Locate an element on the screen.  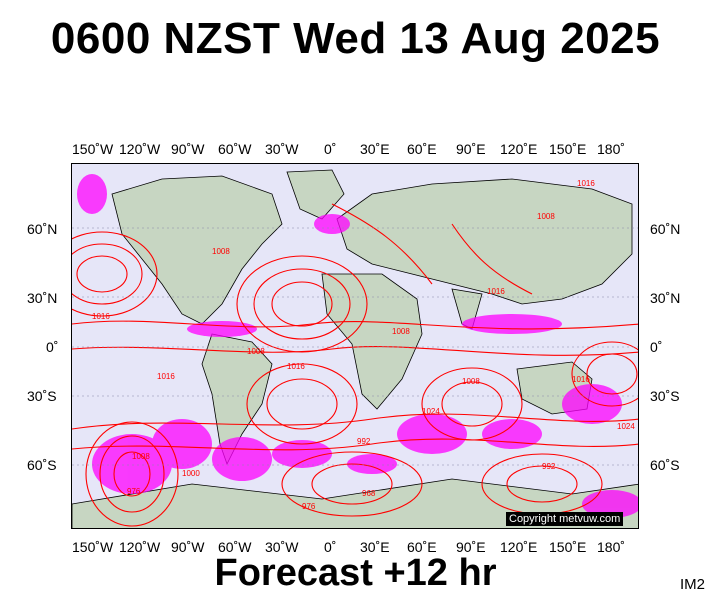
lon-tick-top: 180˚ is located at coordinates (611, 149).